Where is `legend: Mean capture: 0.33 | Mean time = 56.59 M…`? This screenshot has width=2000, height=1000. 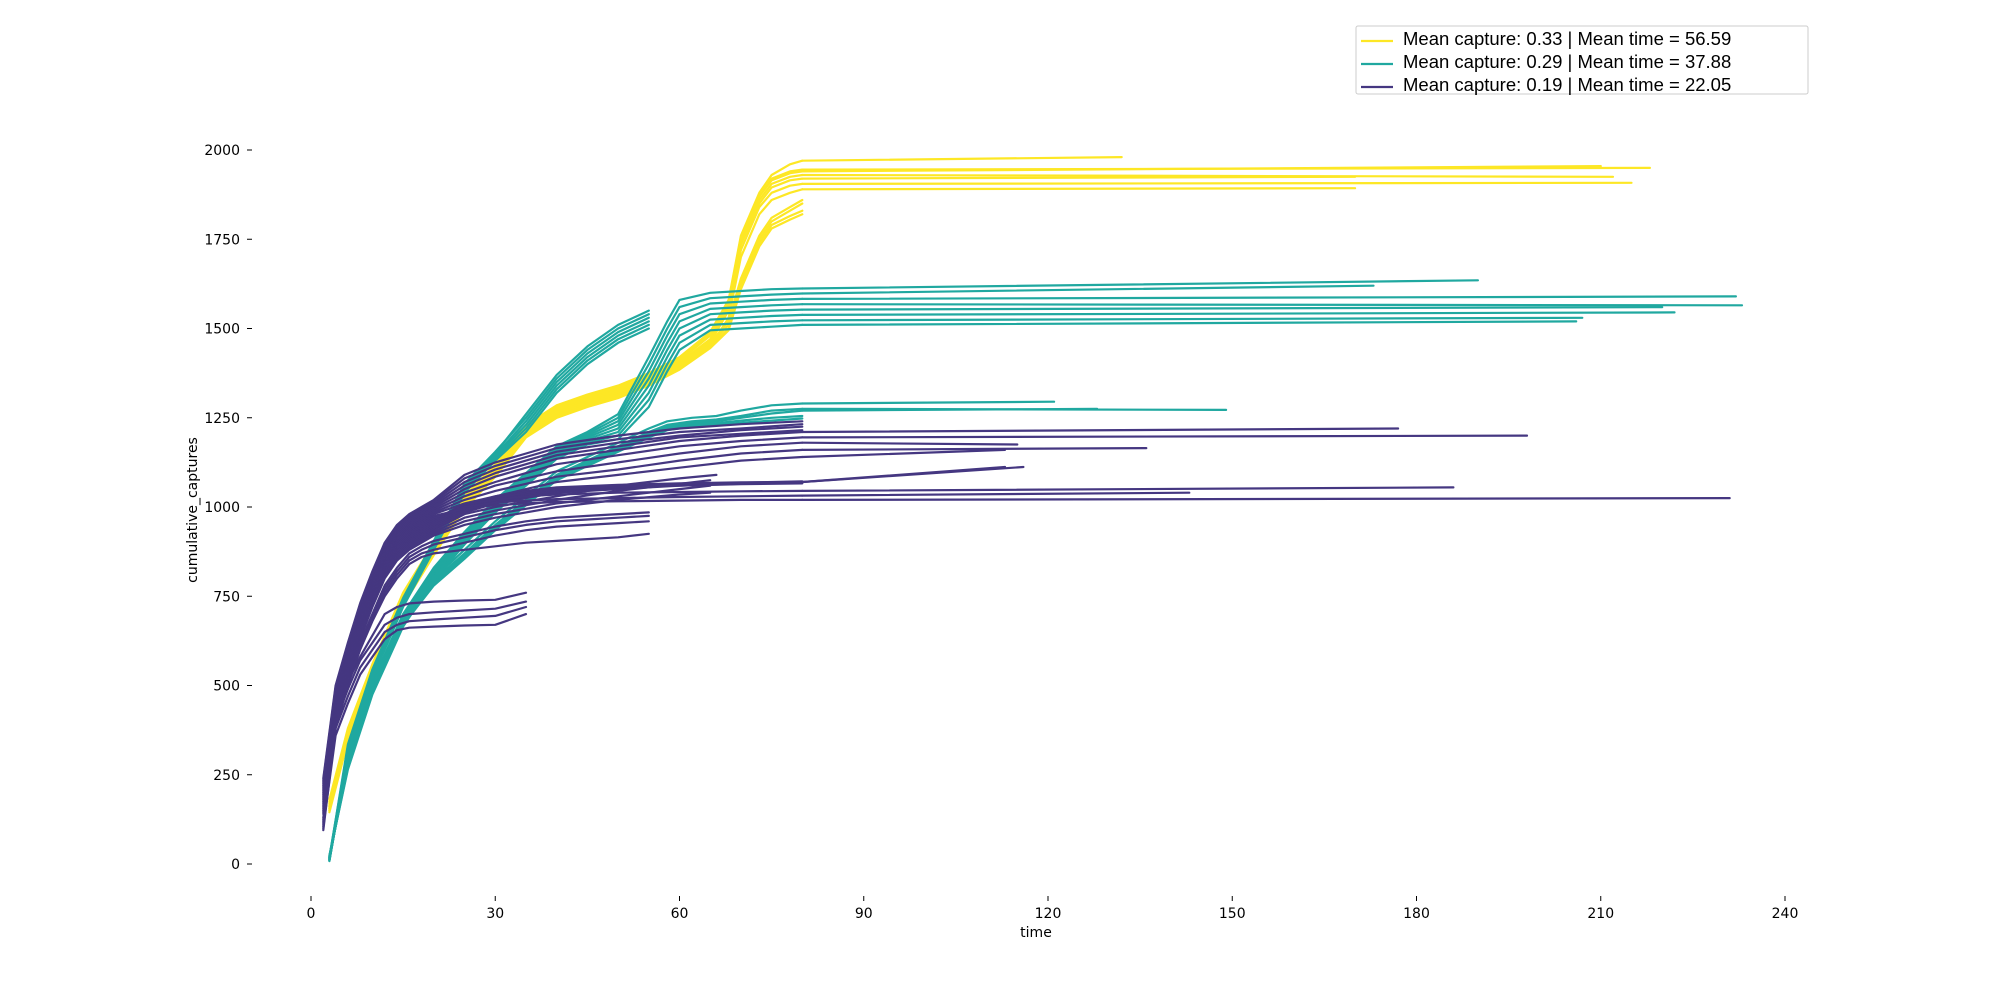 legend: Mean capture: 0.33 | Mean time = 56.59 M… is located at coordinates (1582, 60).